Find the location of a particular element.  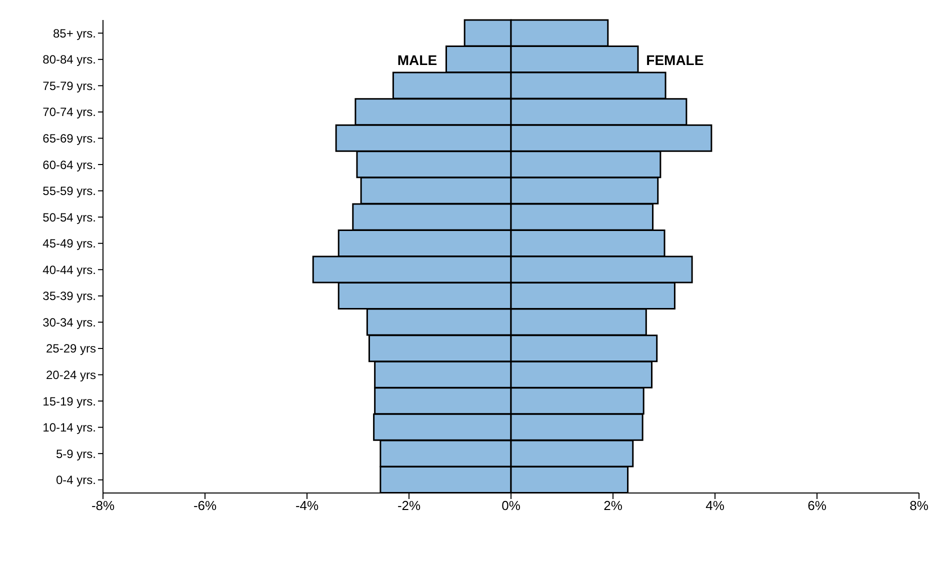

x-tick-label: -2% is located at coordinates (409, 506).